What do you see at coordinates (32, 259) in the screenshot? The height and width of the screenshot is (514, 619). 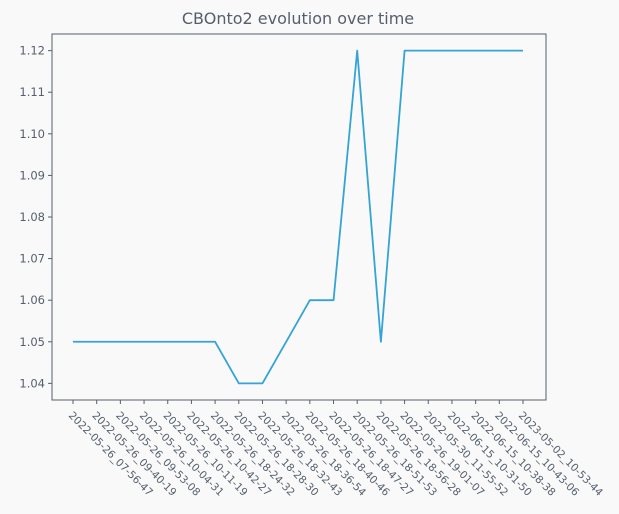 I see `y-tick-label: 1.07` at bounding box center [32, 259].